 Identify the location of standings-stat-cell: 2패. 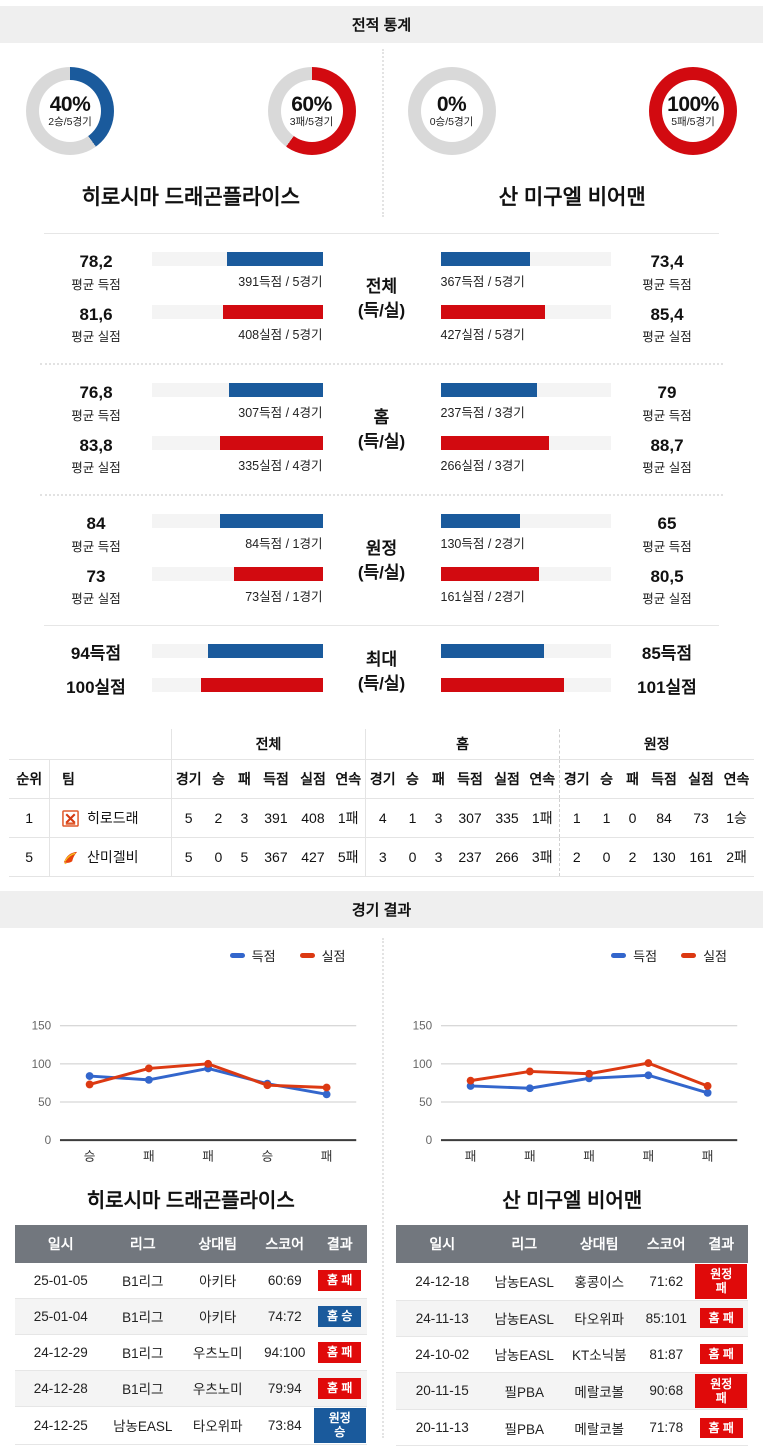
(737, 857).